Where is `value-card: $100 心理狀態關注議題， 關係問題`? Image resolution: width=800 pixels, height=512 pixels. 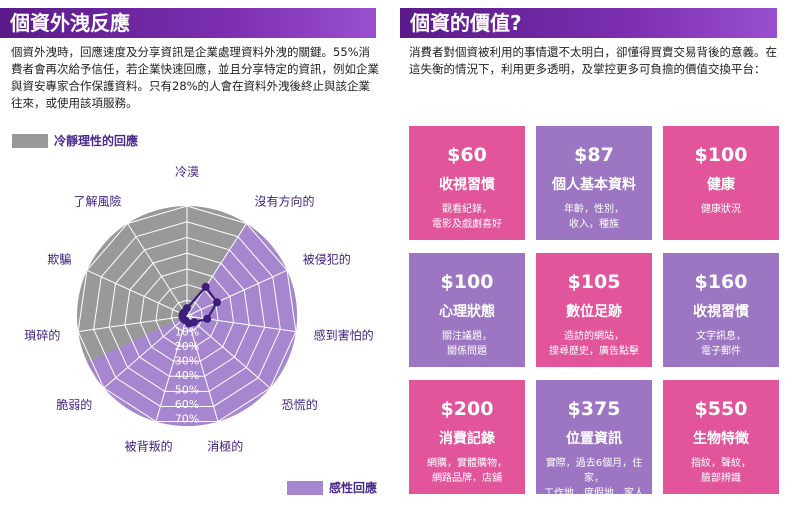 value-card: $100 心理狀態關注議題， 關係問題 is located at coordinates (467, 310).